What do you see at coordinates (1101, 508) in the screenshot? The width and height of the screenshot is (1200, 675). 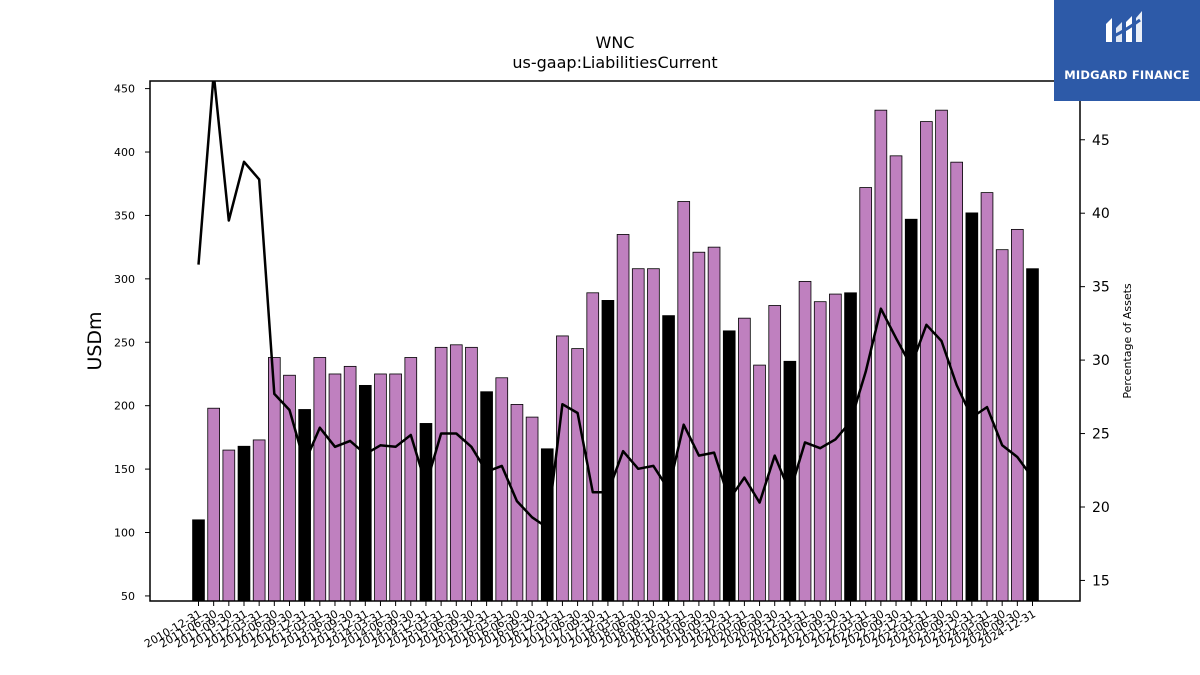 I see `y2-tick-label: 20` at bounding box center [1101, 508].